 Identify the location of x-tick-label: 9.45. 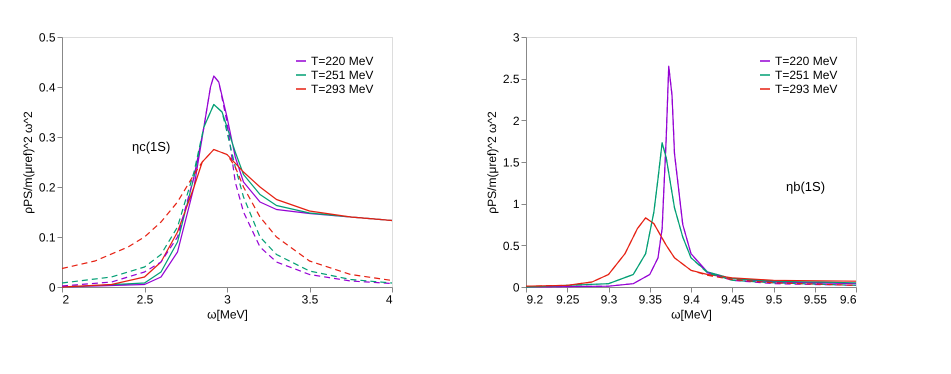
(733, 299).